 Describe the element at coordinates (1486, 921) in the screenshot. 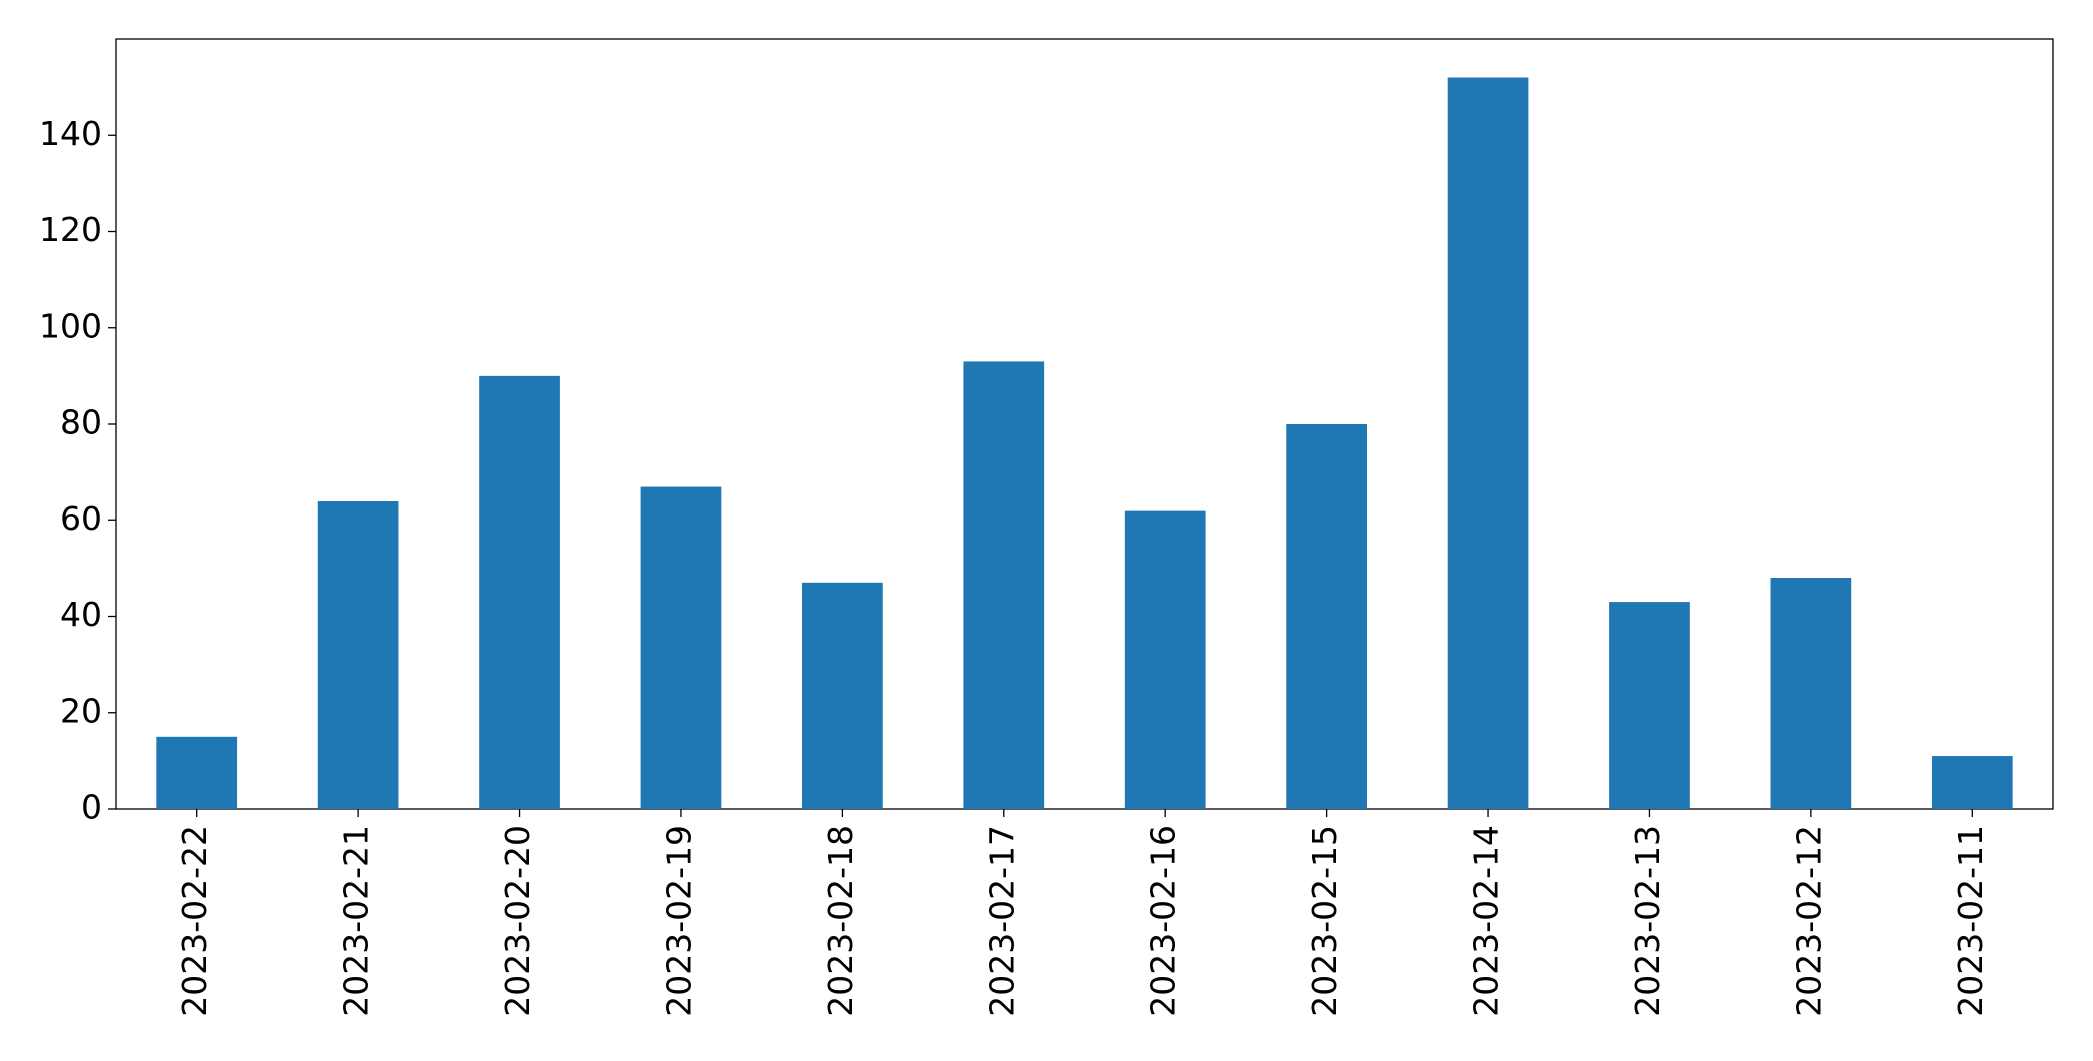

I see `x-tick-label: 2023-02-14` at that location.